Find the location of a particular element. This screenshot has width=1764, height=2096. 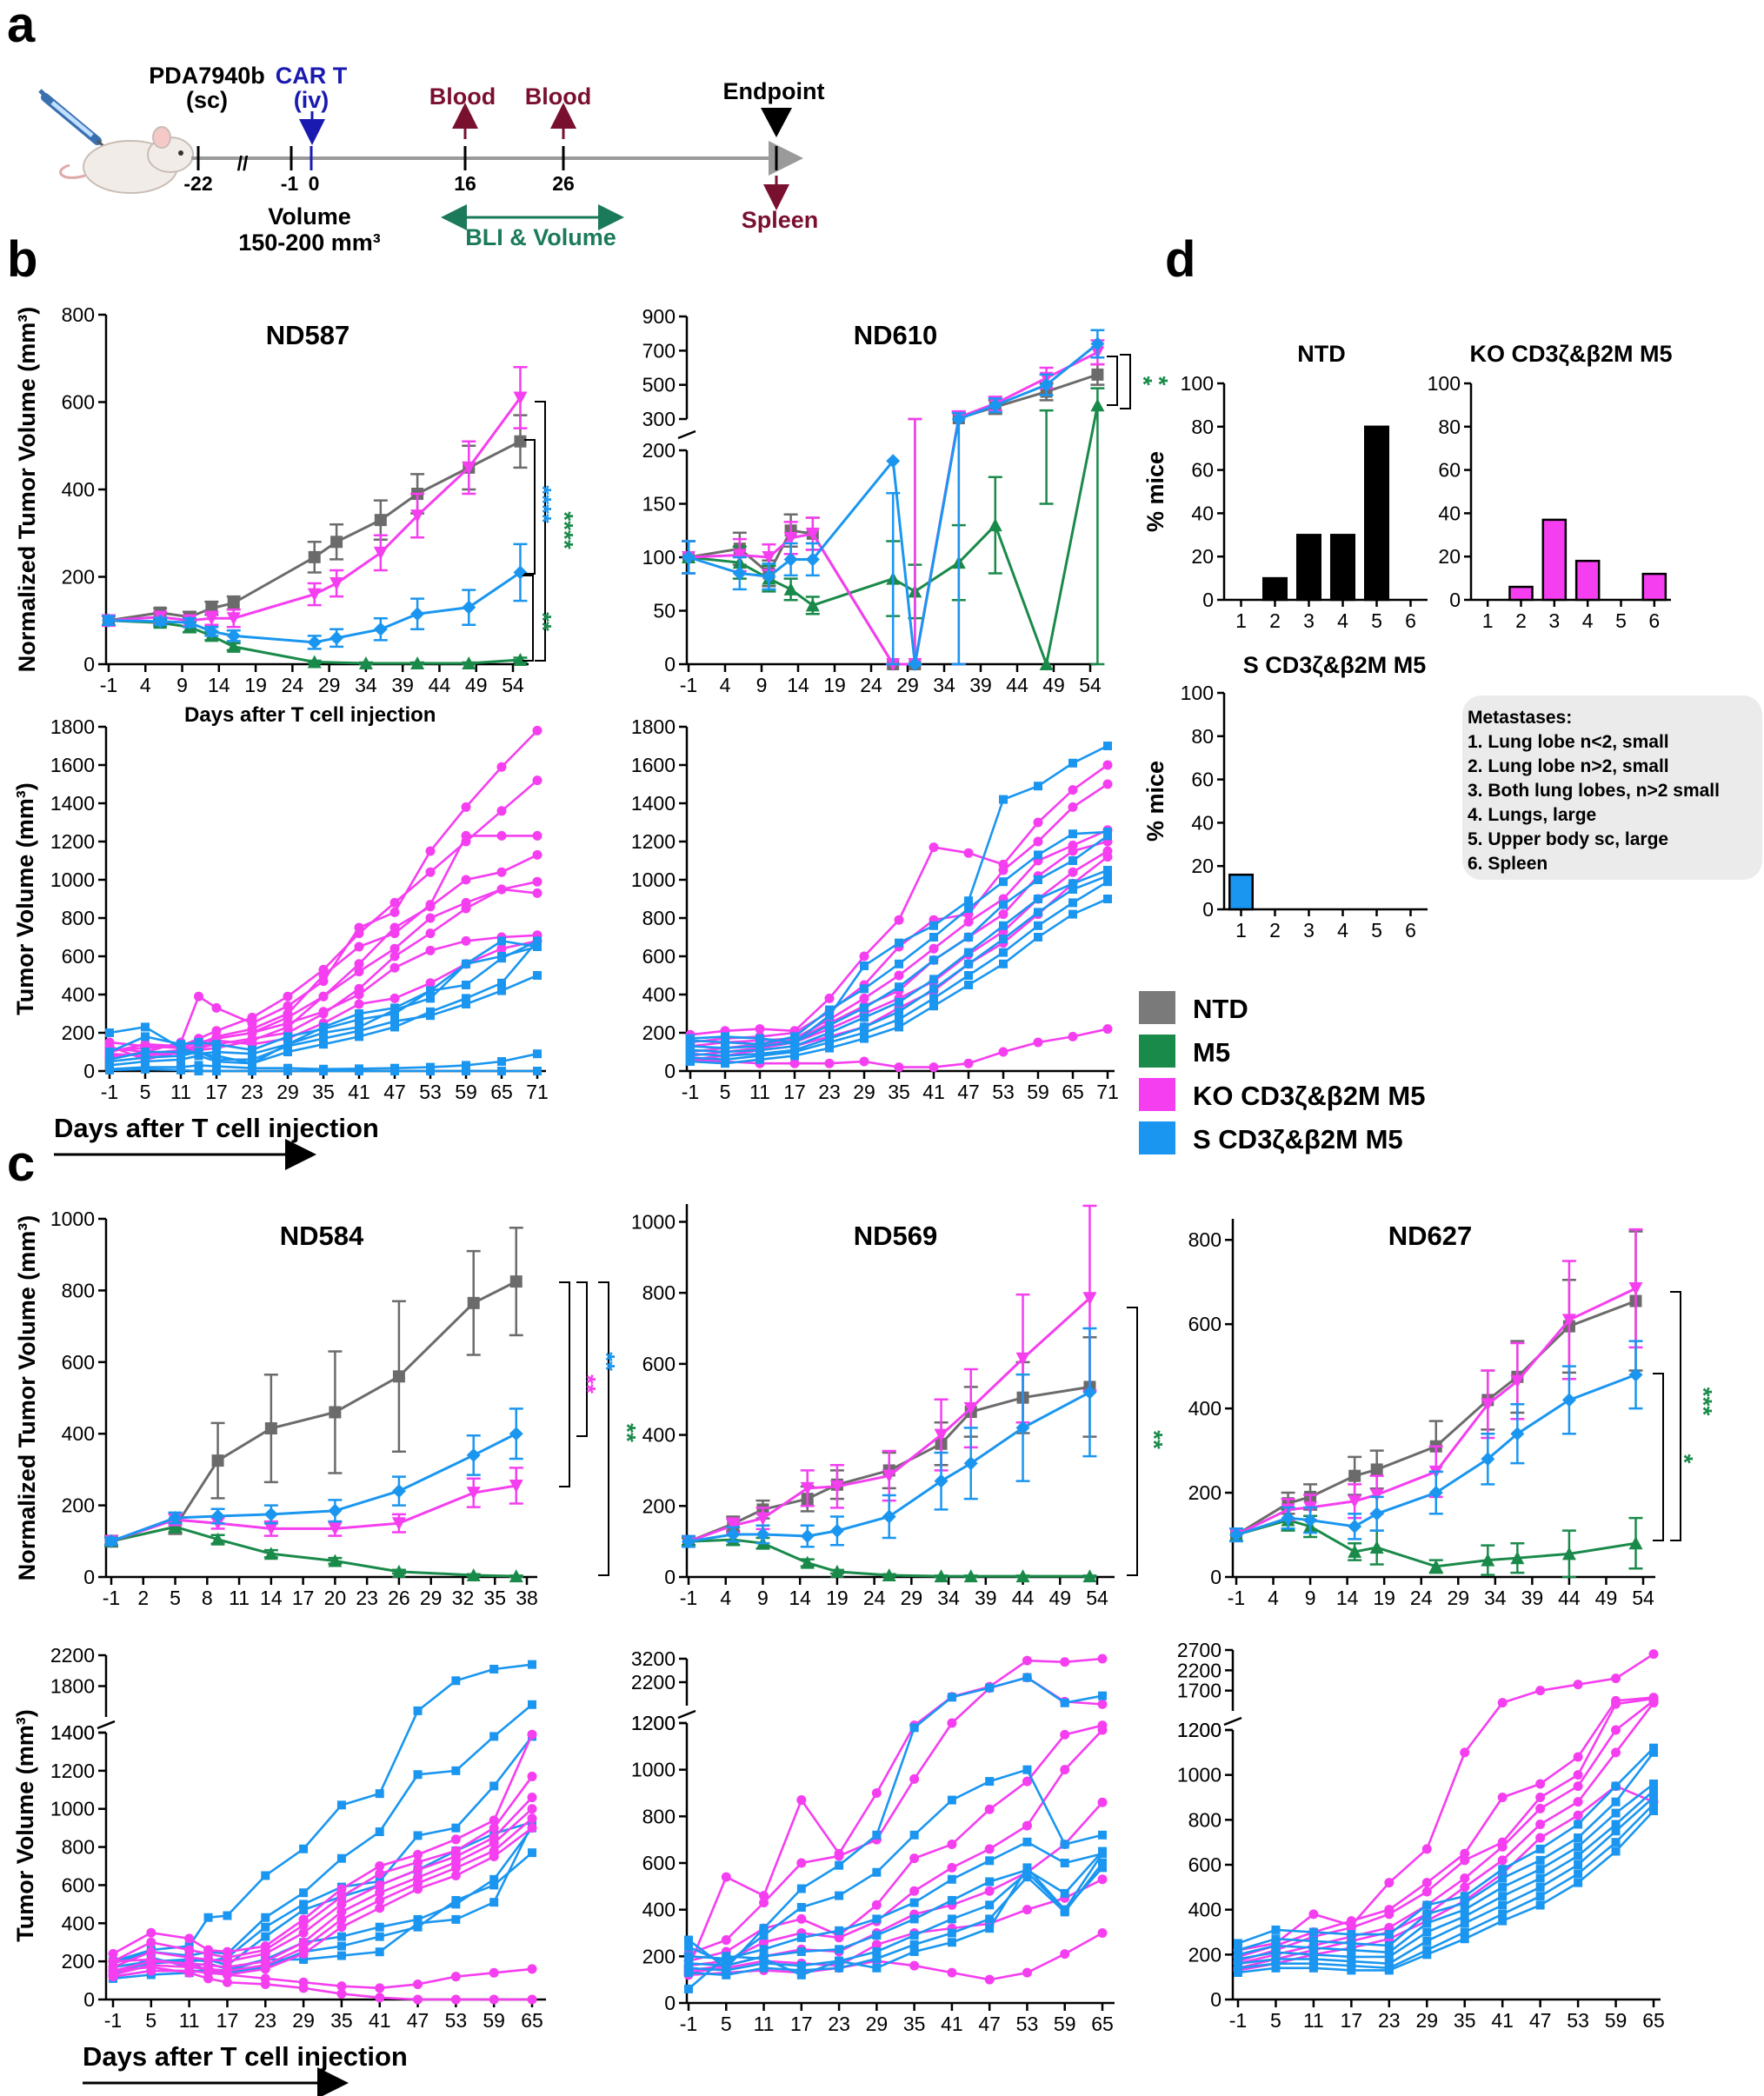

x-tick-label: 65 is located at coordinates (501, 1092).